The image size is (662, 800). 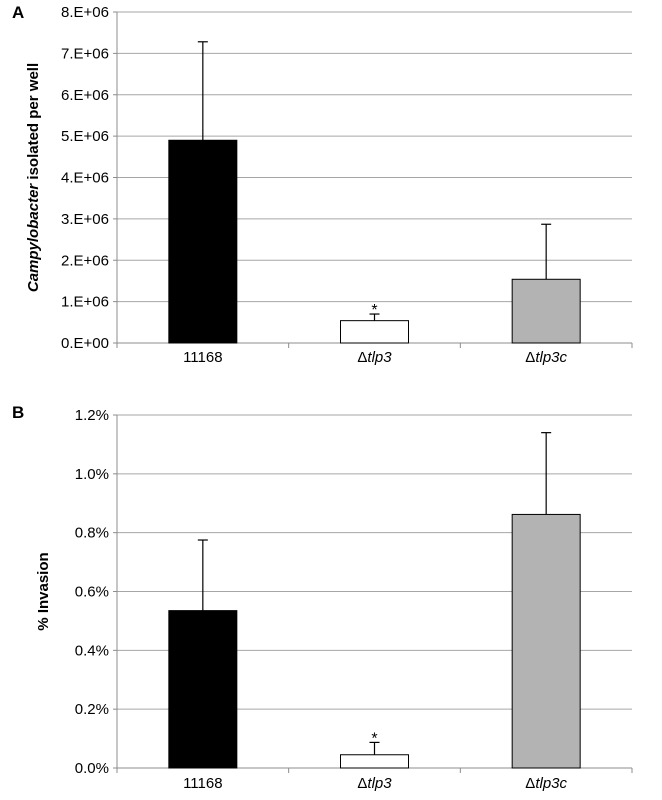 What do you see at coordinates (85, 302) in the screenshot?
I see `y-tick-label: 1.E+06` at bounding box center [85, 302].